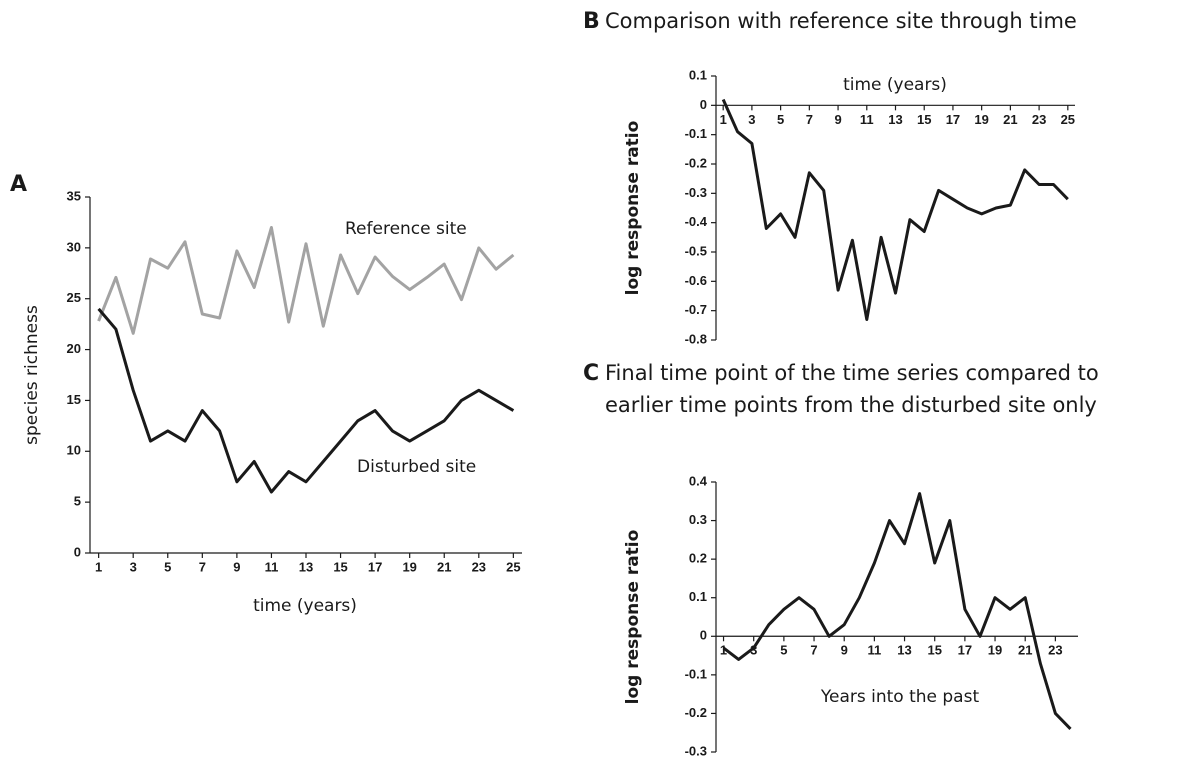 The height and width of the screenshot is (764, 1181). What do you see at coordinates (77, 501) in the screenshot?
I see `y-tick-label: 5` at bounding box center [77, 501].